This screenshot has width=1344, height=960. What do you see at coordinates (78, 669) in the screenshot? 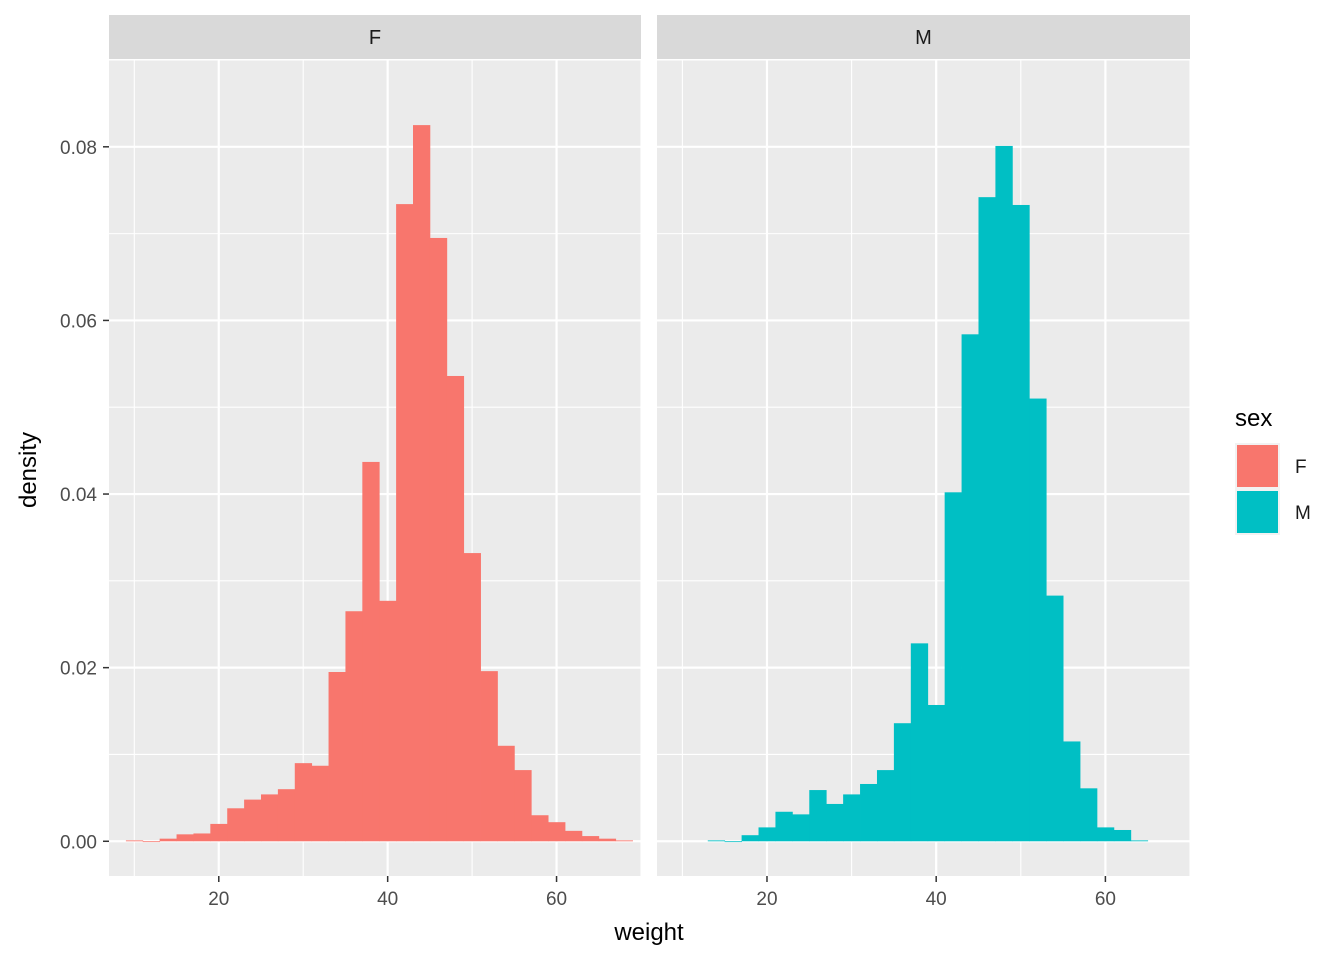
I see `y-tick-label: 0.02` at bounding box center [78, 669].